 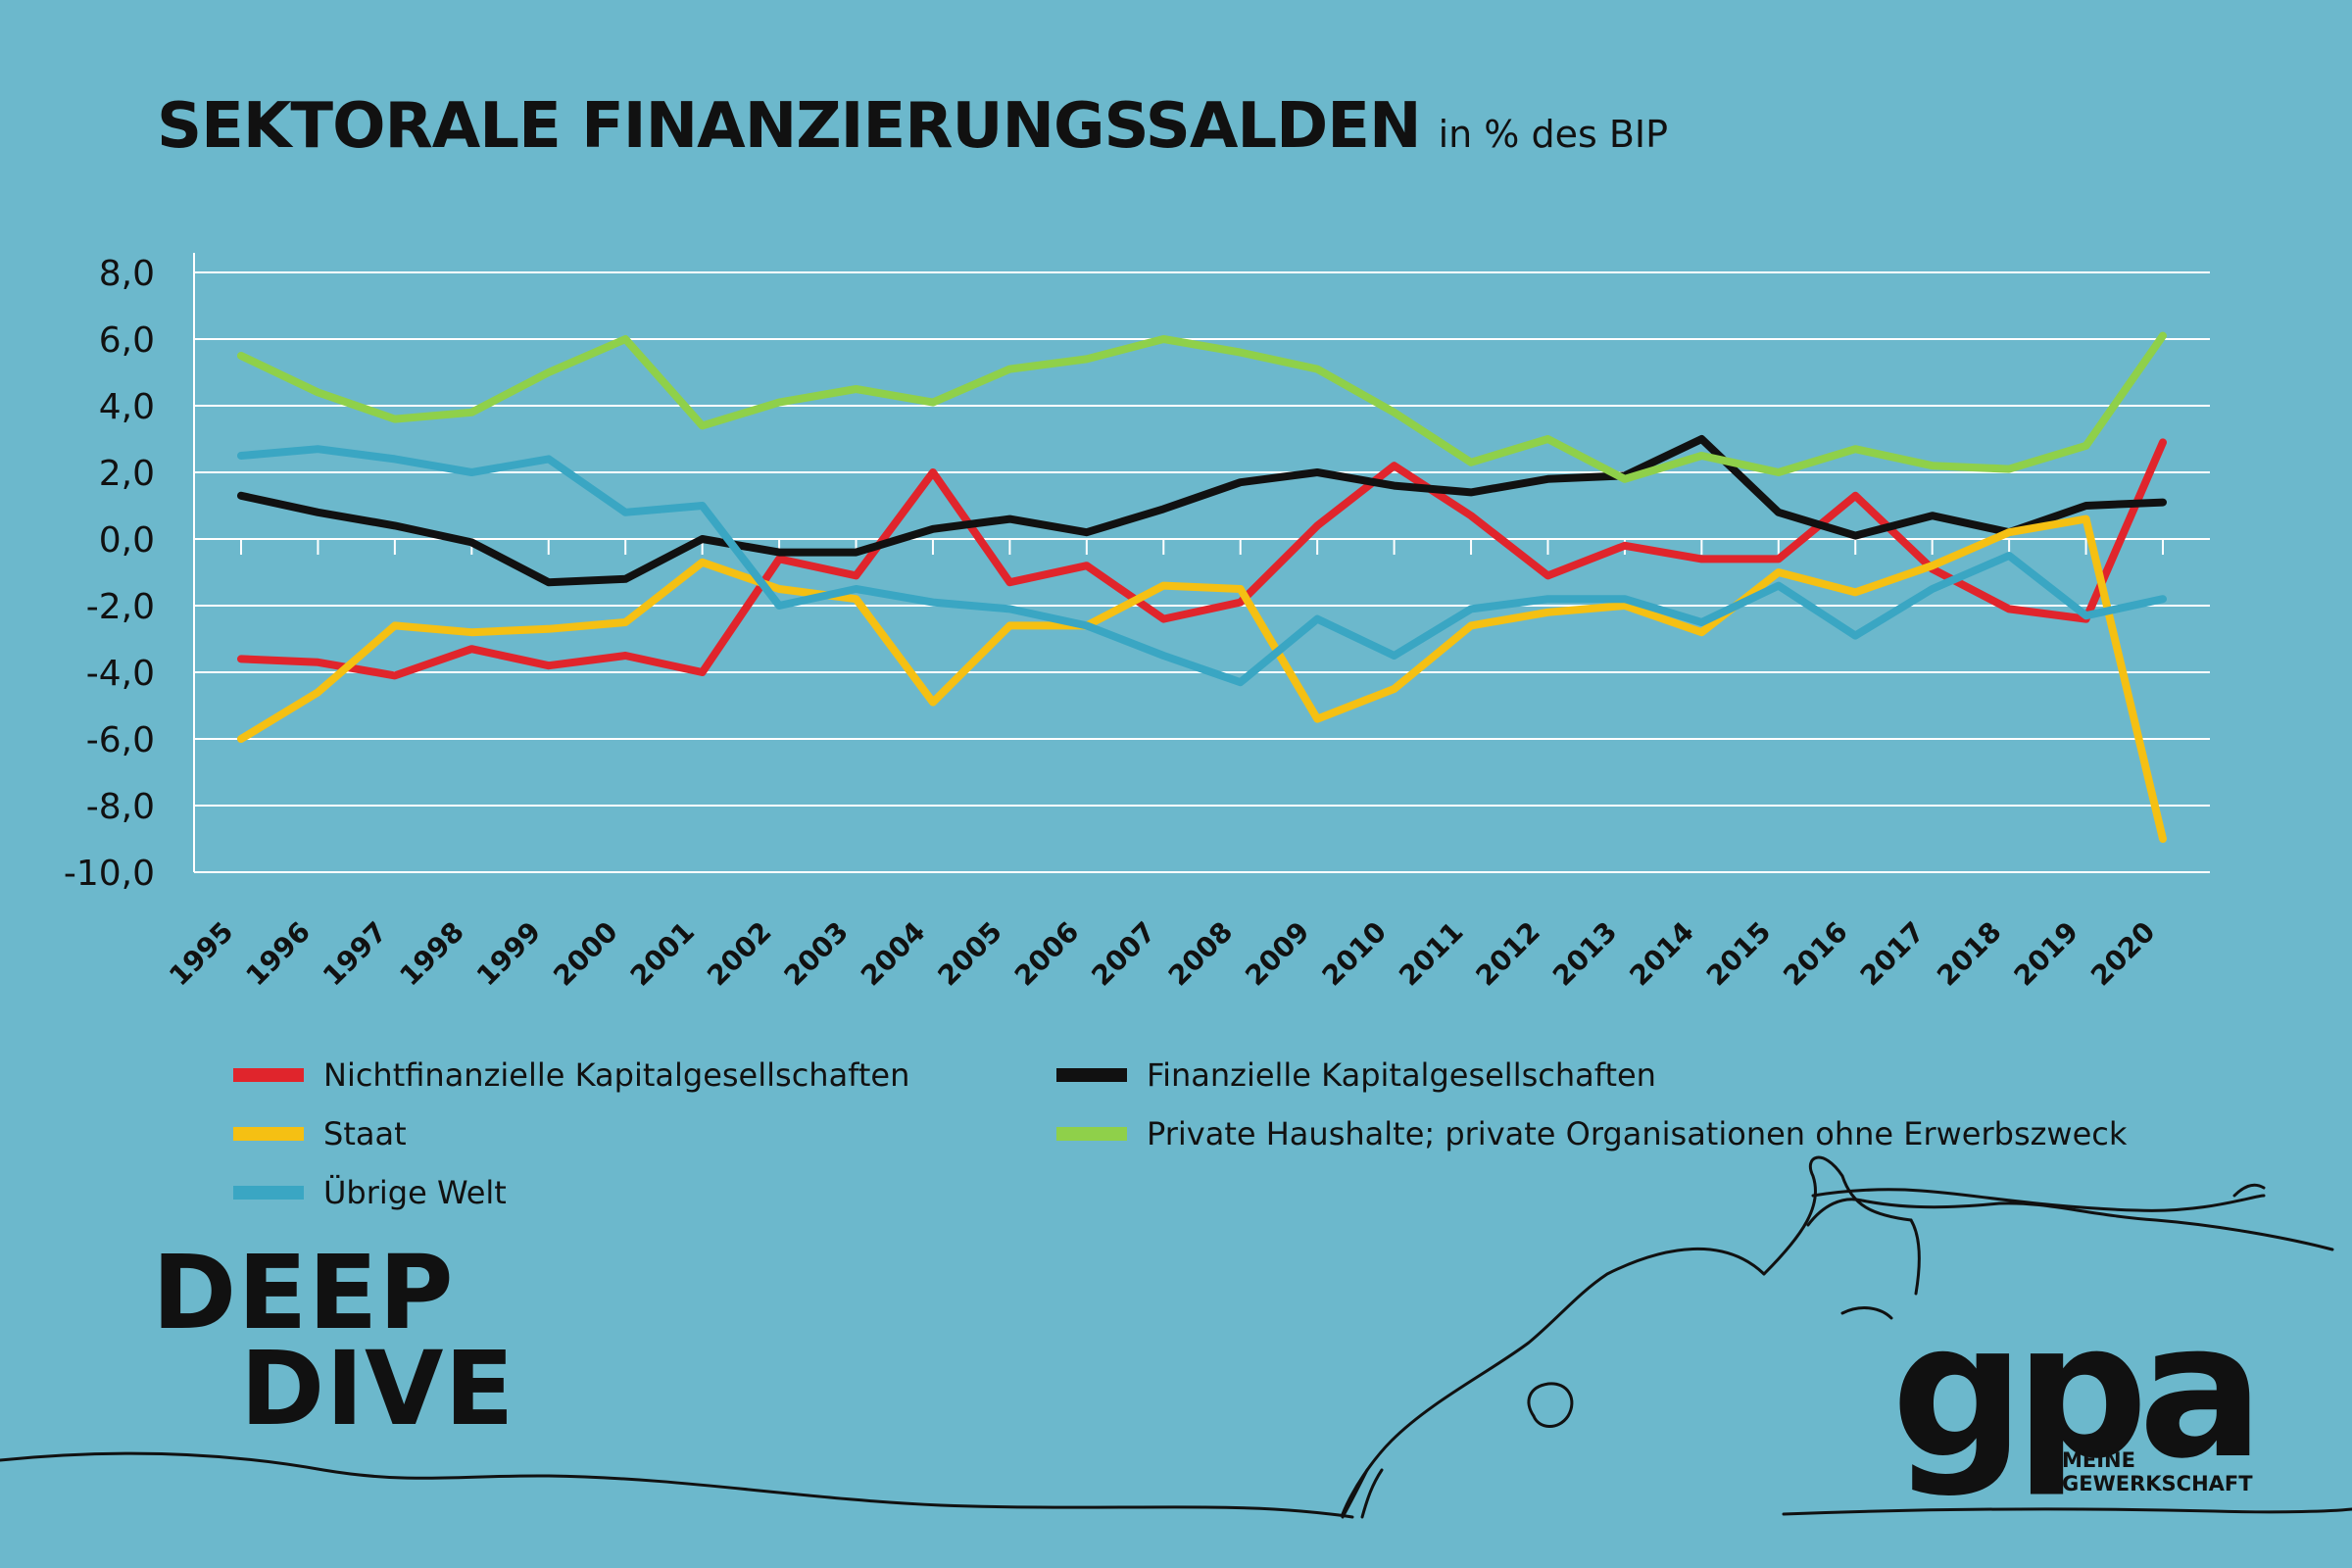 I want to click on legend-label-finanzielle: Finanzielle Kapitalgesellschaften, so click(x=1401, y=1075).